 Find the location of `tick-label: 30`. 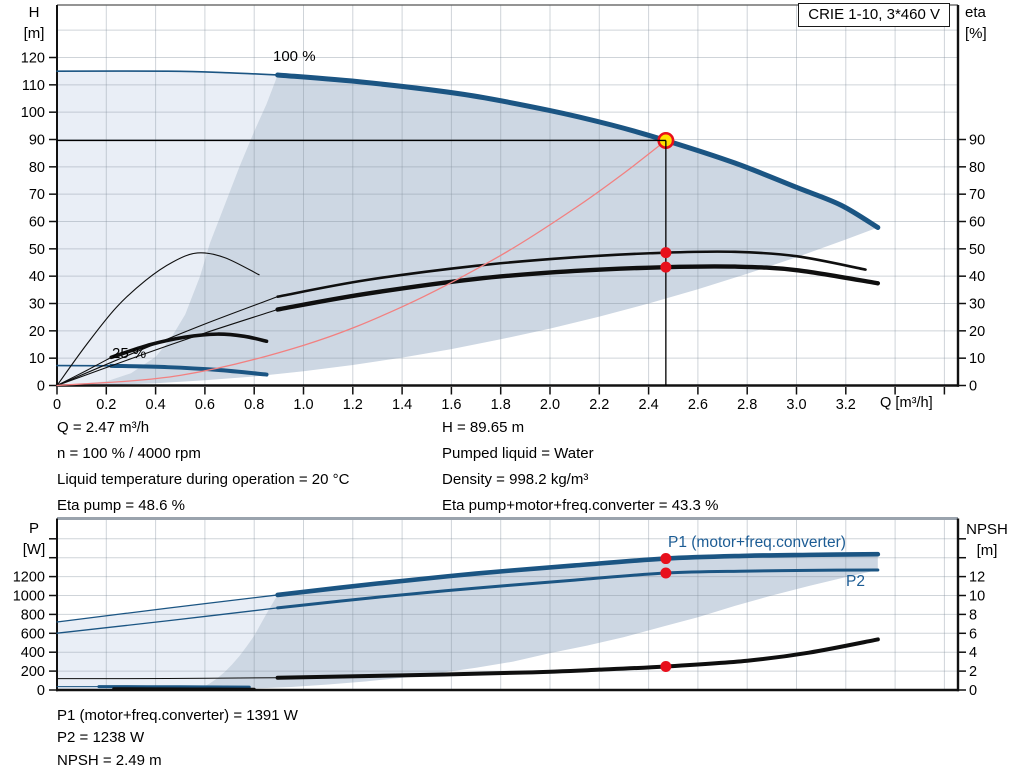

tick-label: 30 is located at coordinates (977, 305).